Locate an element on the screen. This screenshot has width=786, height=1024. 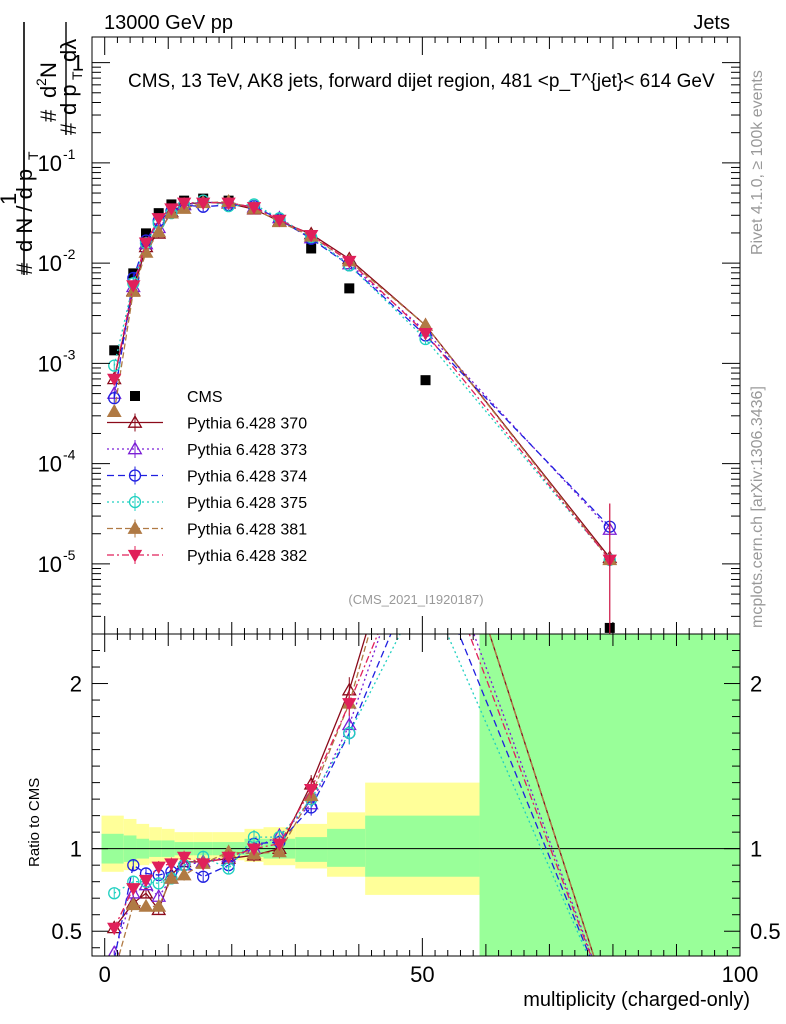
y-tick-exponent: -4 is located at coordinates (69, 455).